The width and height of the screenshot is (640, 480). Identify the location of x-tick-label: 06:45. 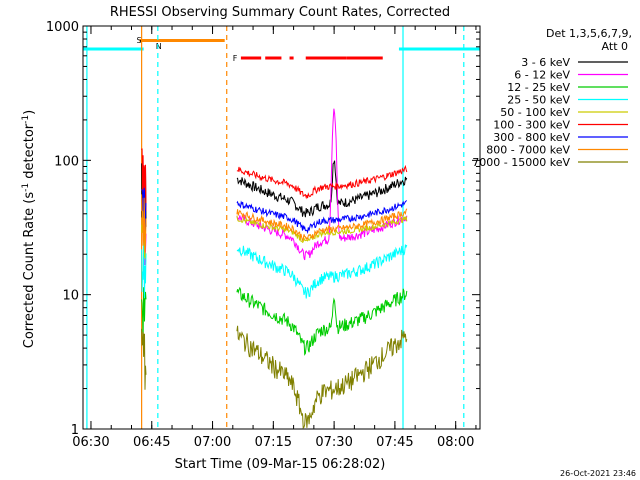
(151, 442).